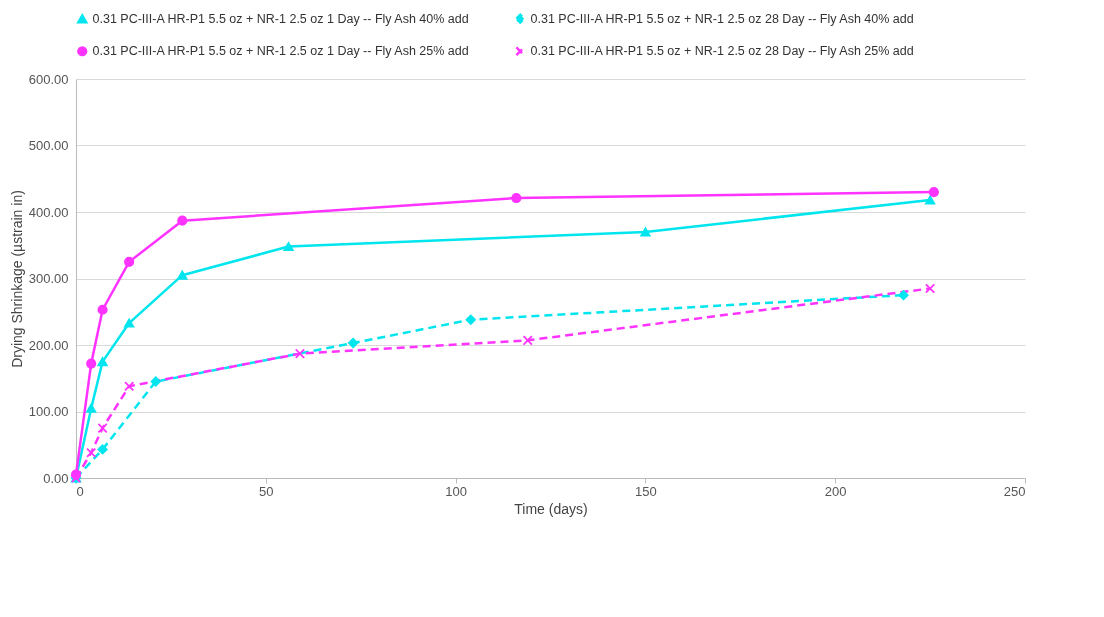  What do you see at coordinates (48, 278) in the screenshot?
I see `y-tick-label: 300.00` at bounding box center [48, 278].